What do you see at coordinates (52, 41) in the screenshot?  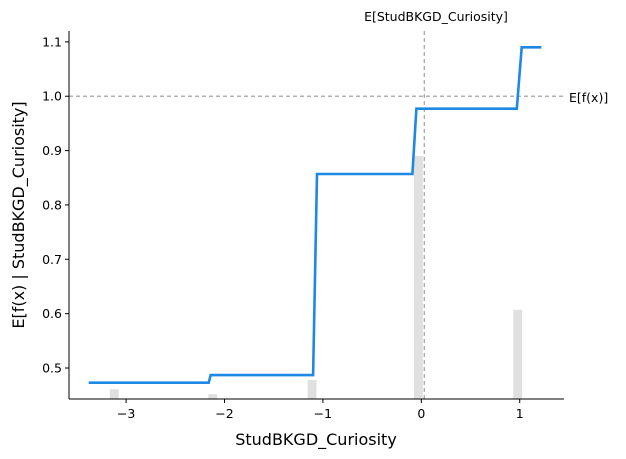 I see `y-tick-label-6: 1.1` at bounding box center [52, 41].